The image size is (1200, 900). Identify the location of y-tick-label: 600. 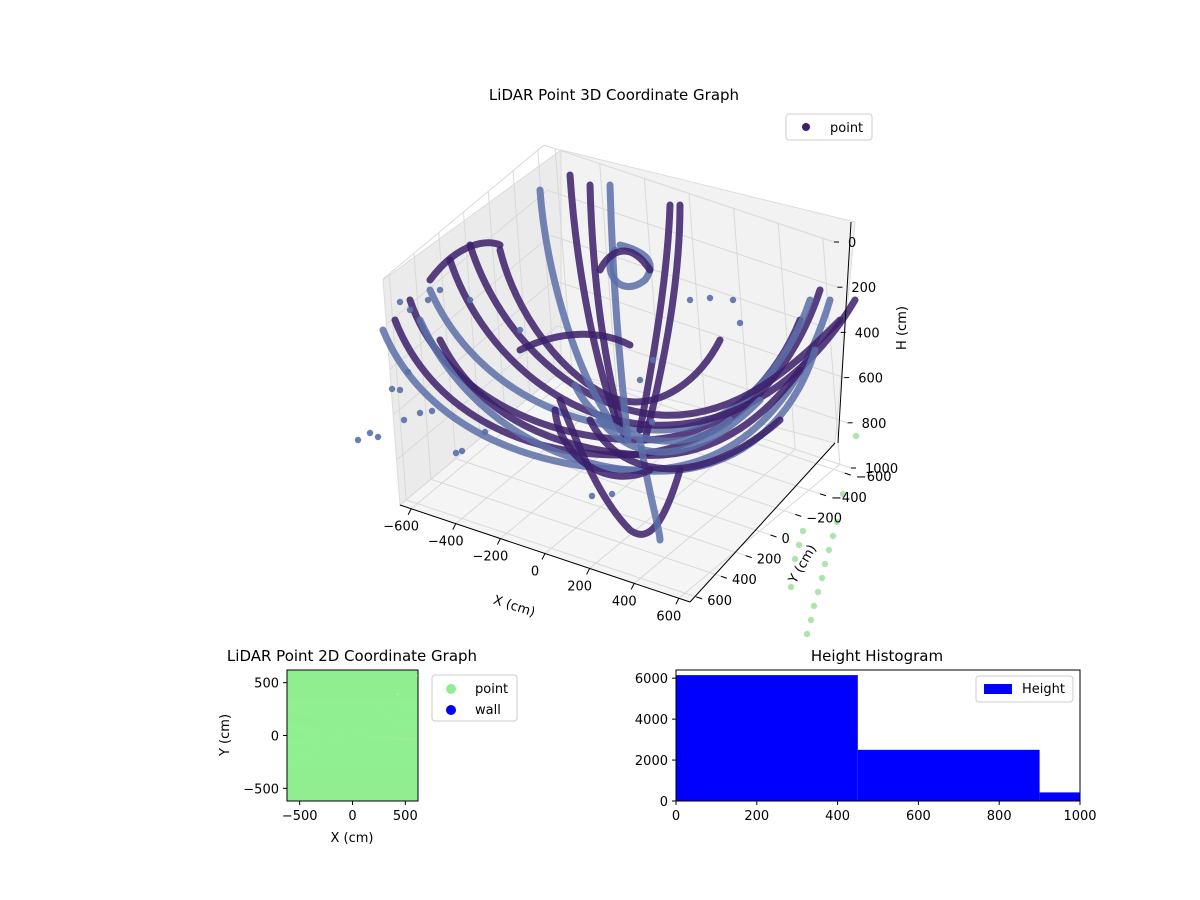
(719, 601).